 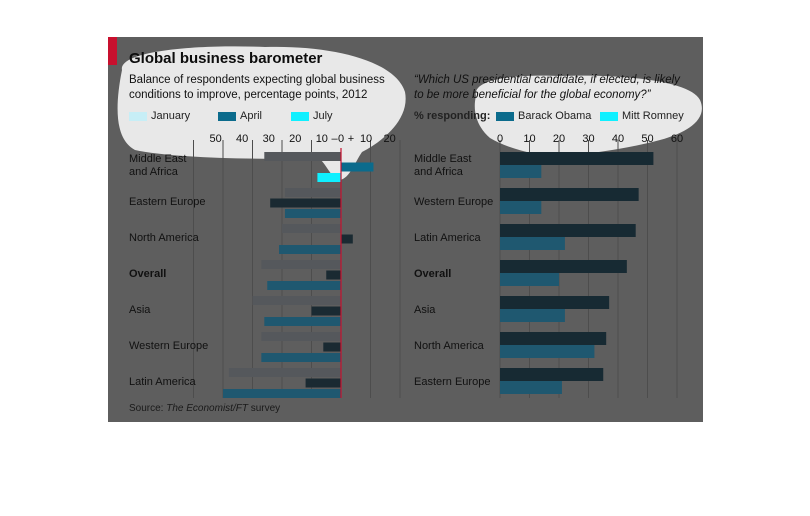 What do you see at coordinates (226, 58) in the screenshot?
I see `chart-title: Global business barometer` at bounding box center [226, 58].